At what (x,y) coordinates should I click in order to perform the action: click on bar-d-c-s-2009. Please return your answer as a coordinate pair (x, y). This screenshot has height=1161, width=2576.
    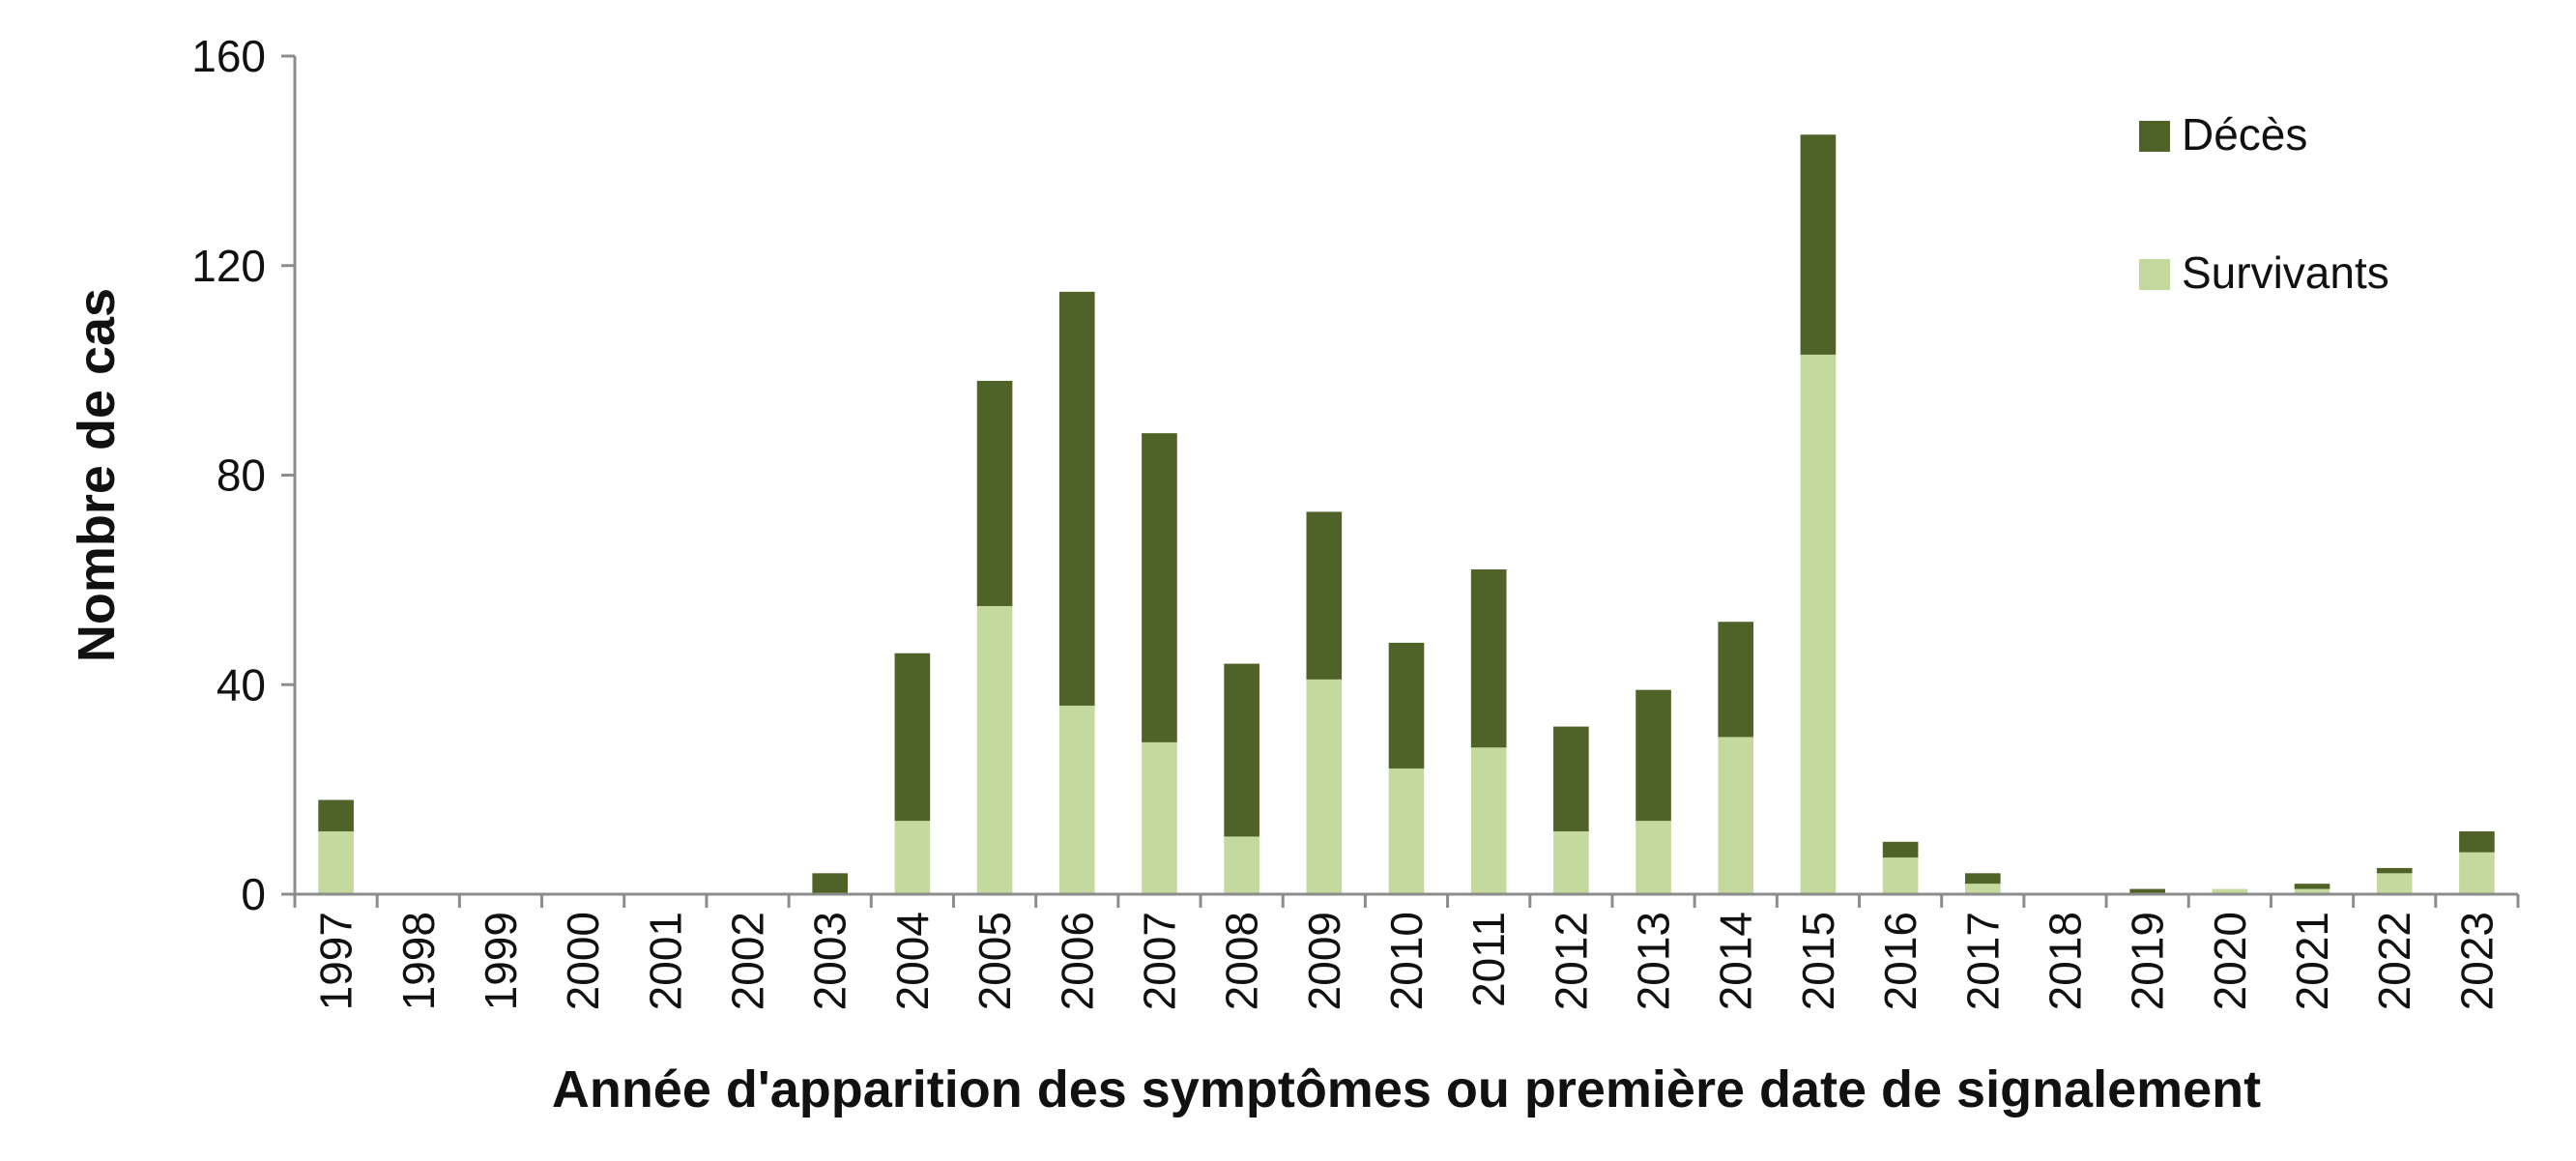
    Looking at the image, I should click on (1324, 595).